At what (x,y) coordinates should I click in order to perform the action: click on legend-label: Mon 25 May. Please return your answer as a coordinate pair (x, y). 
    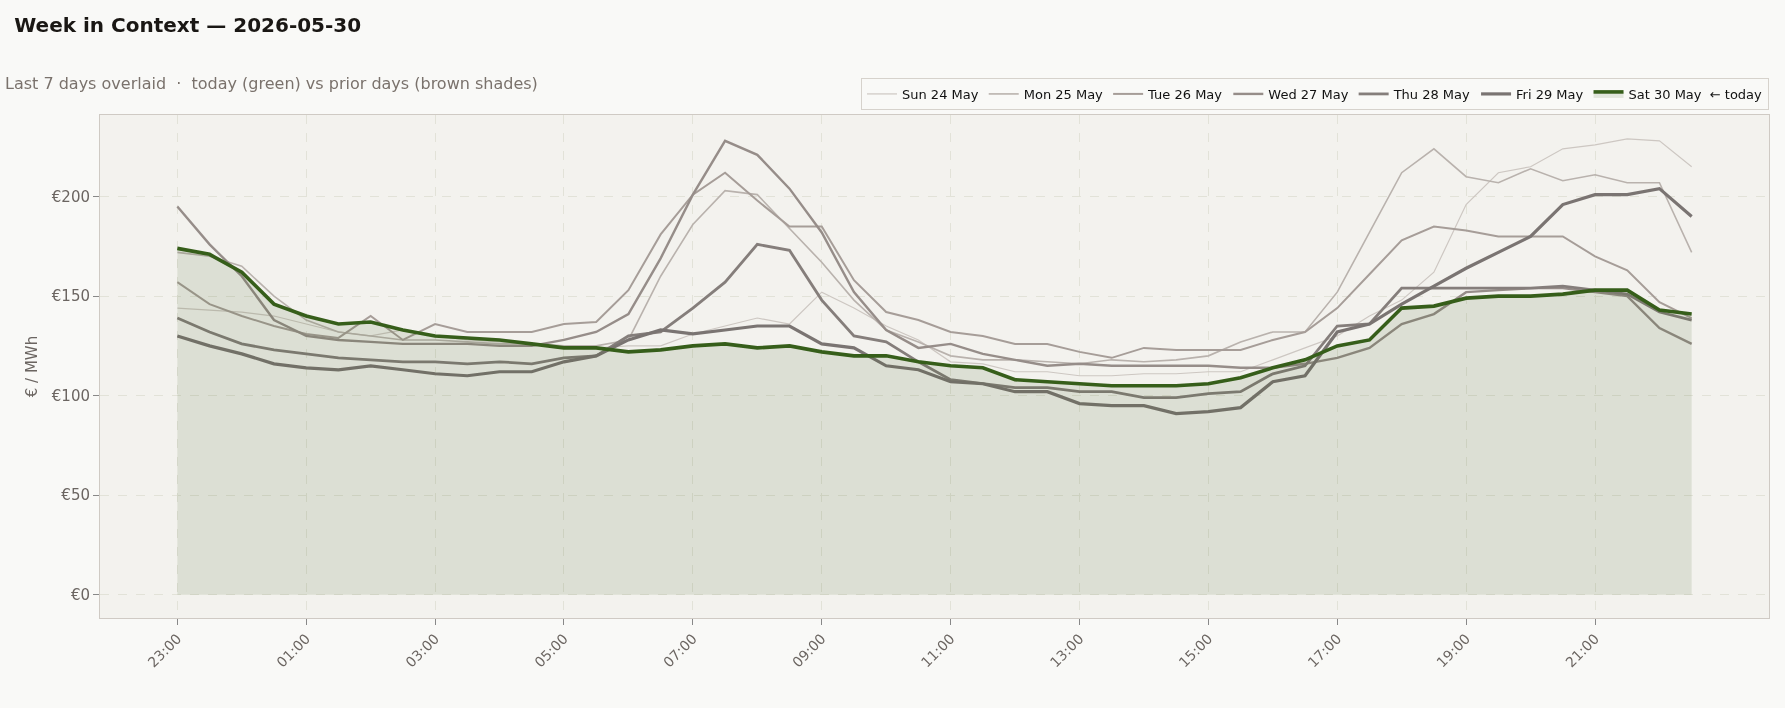
    Looking at the image, I should click on (1063, 94).